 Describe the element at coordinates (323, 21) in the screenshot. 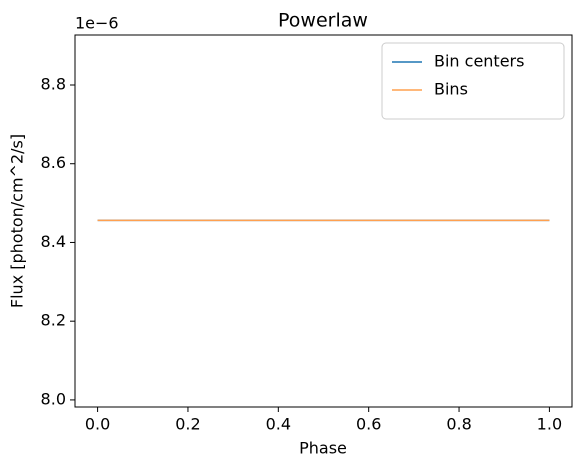

I see `chart-title: Powerlaw` at that location.